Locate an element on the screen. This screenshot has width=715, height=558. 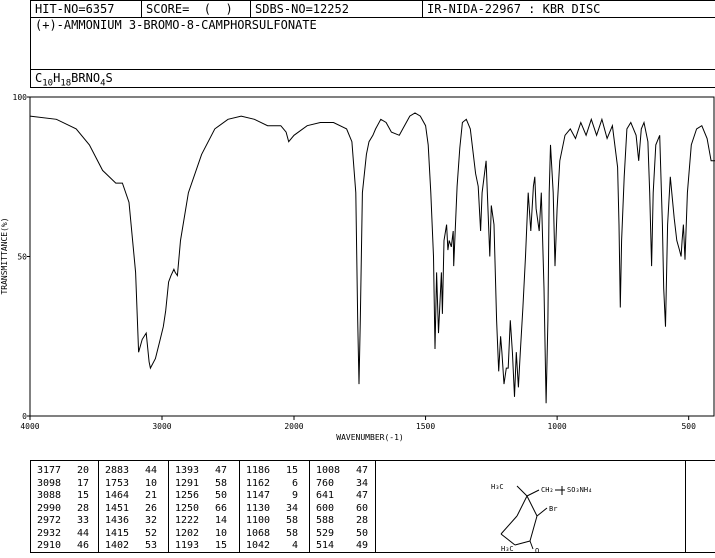
peak-wavenumber: 1451 is located at coordinates (117, 508).